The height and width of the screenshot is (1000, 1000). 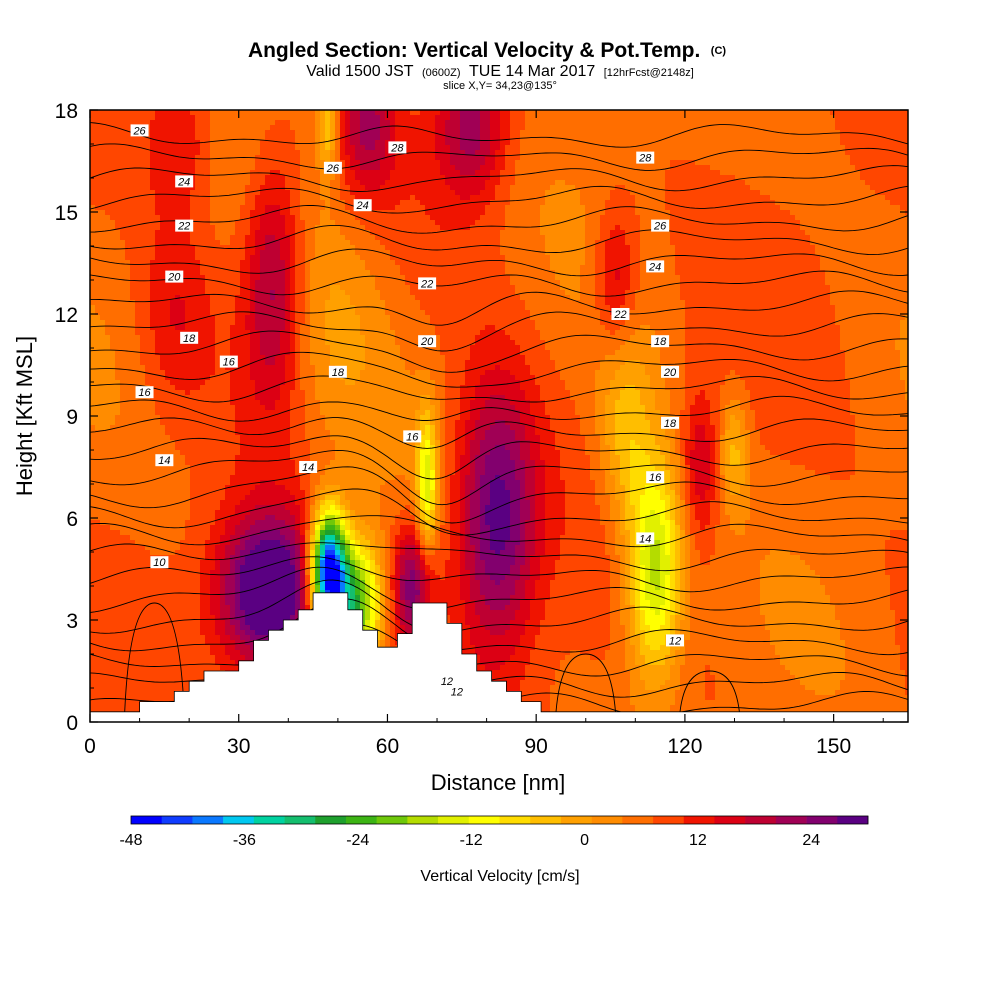 I want to click on x-tick-label: 90, so click(x=536, y=746).